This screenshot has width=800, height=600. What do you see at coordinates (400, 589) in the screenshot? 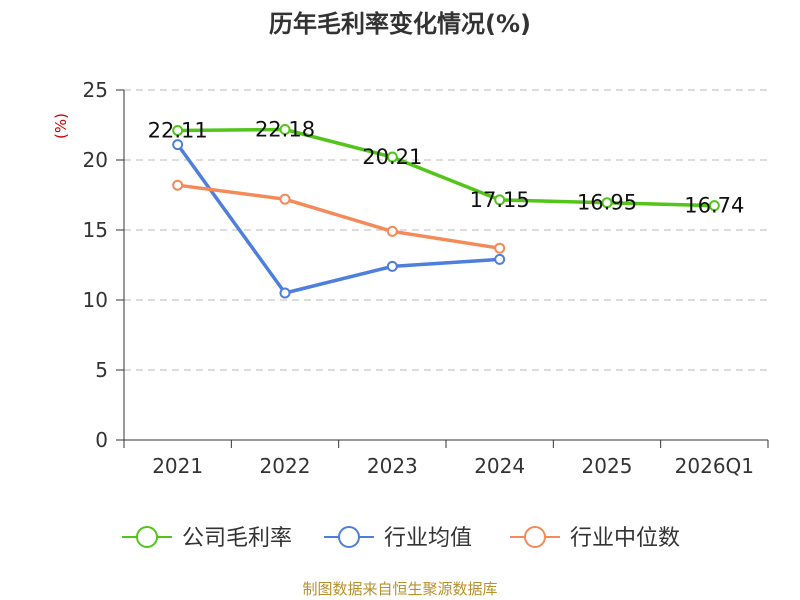
I see `source-note: 制图数据来自恒生聚源数据库` at bounding box center [400, 589].